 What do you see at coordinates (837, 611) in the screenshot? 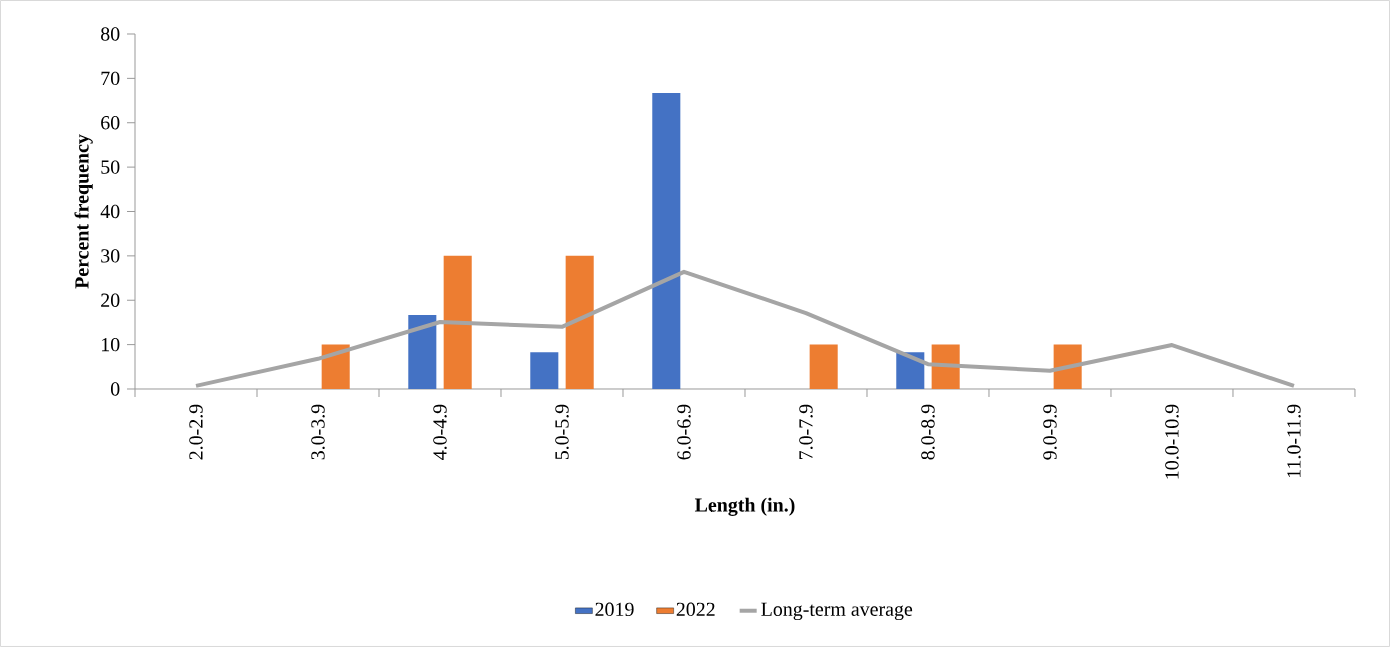
I see `legend-label: Long-term average` at bounding box center [837, 611].